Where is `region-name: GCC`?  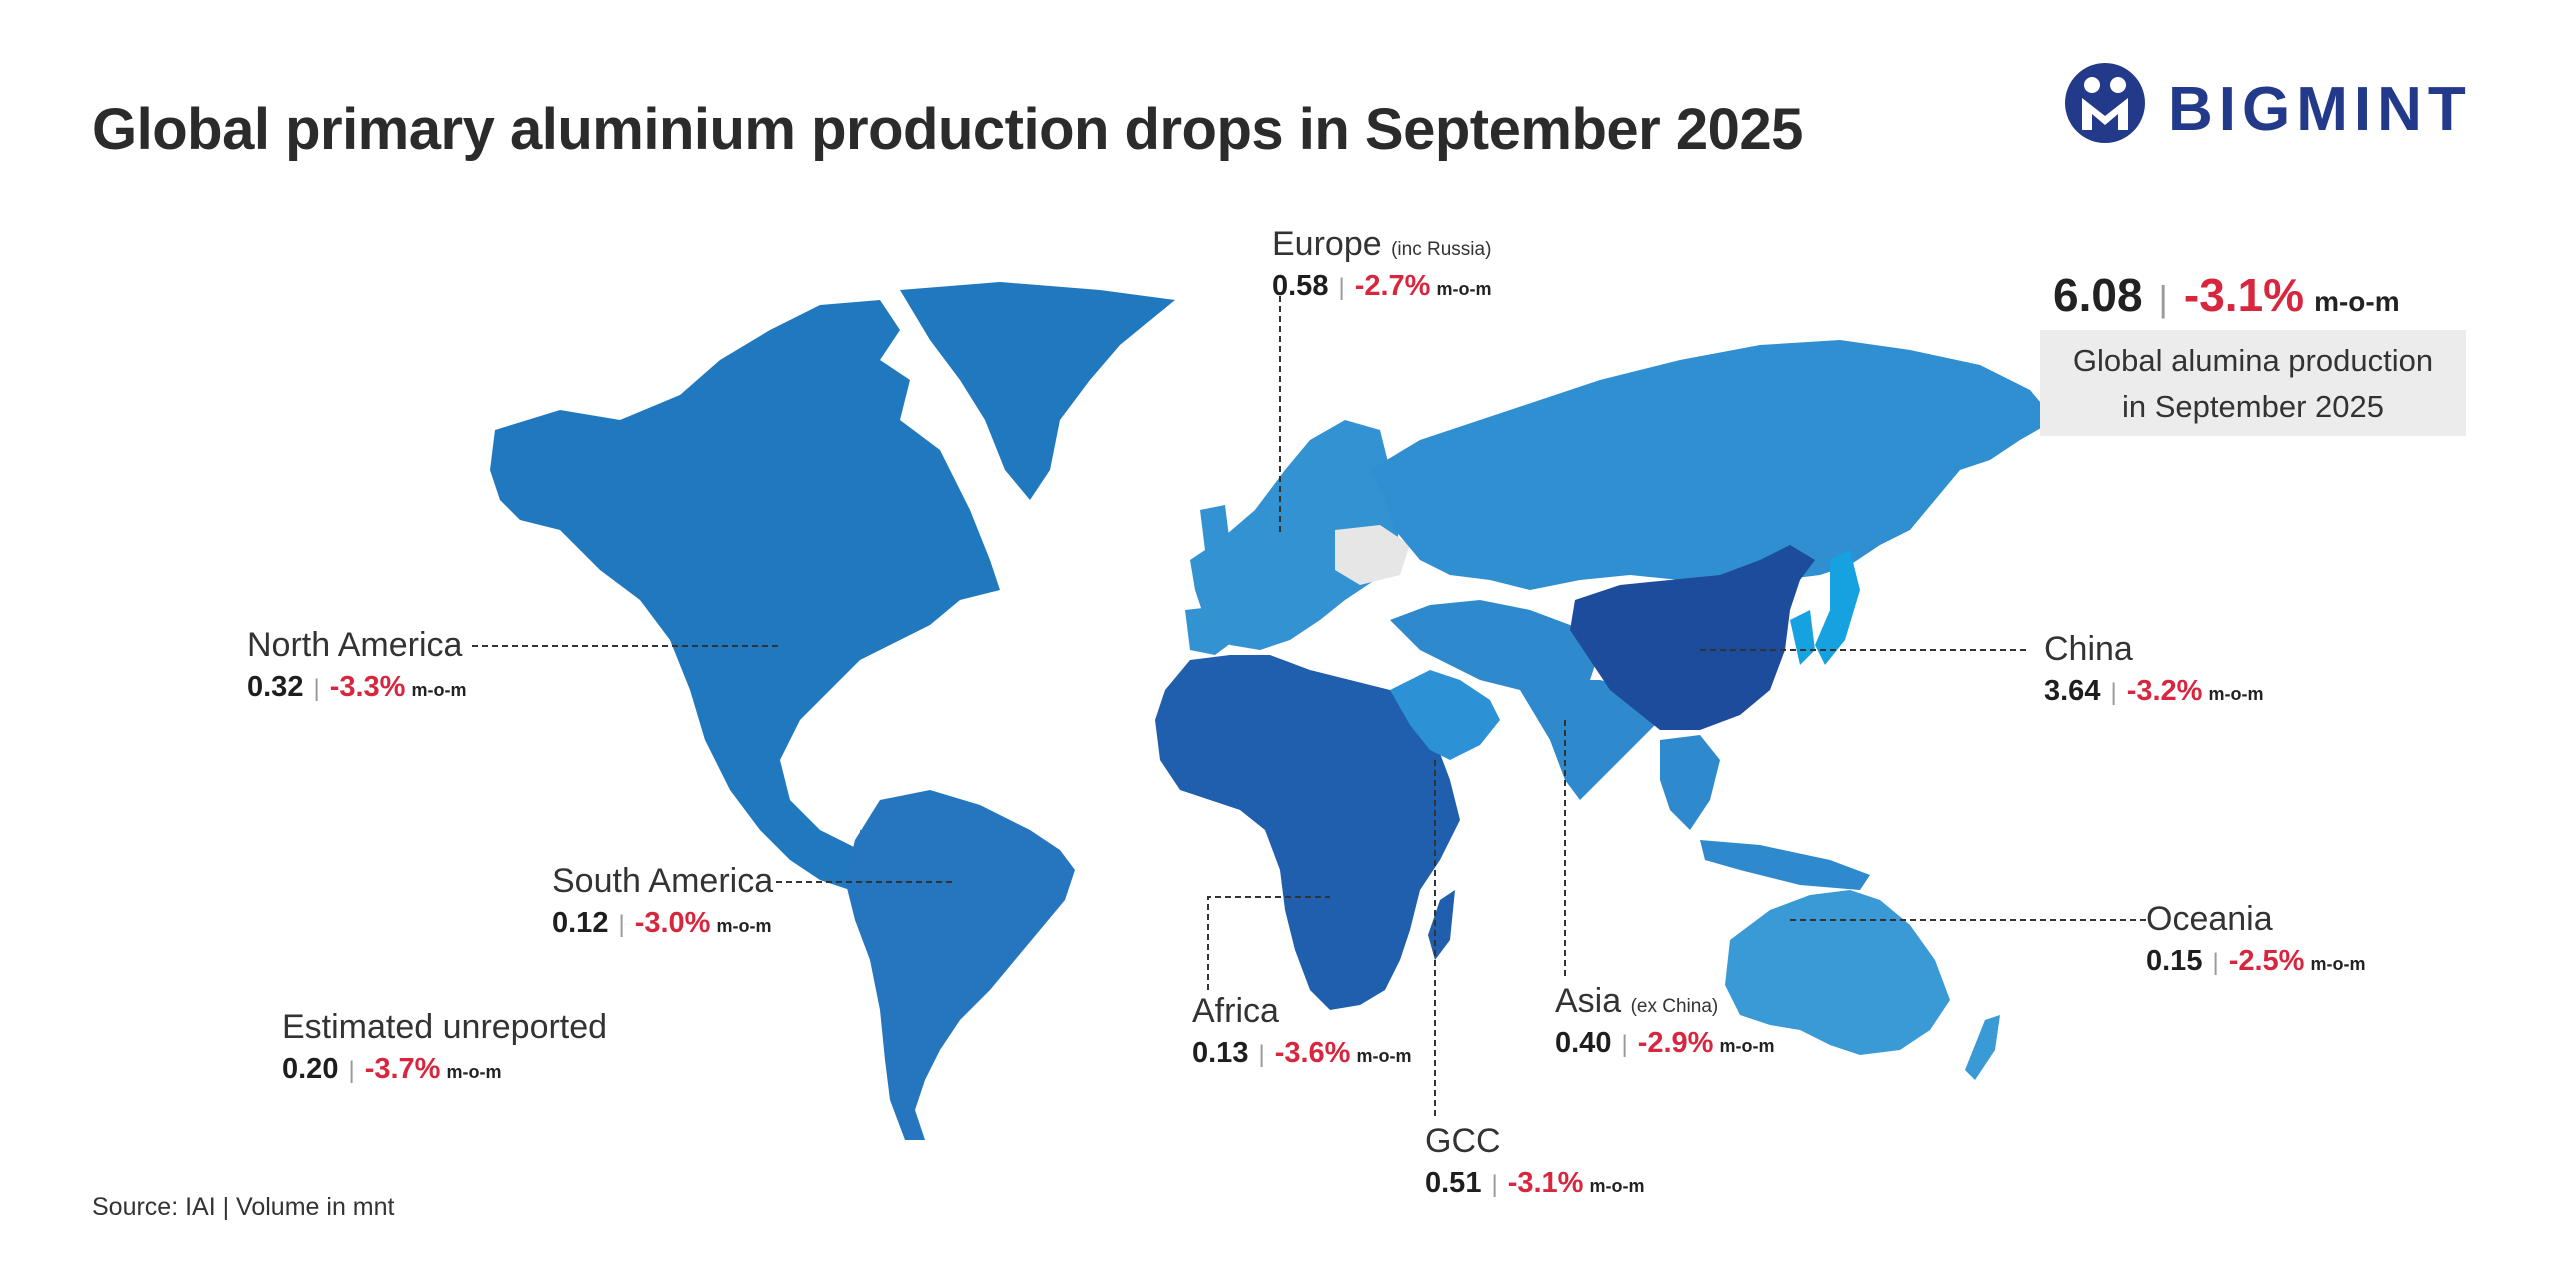 region-name: GCC is located at coordinates (1463, 1141).